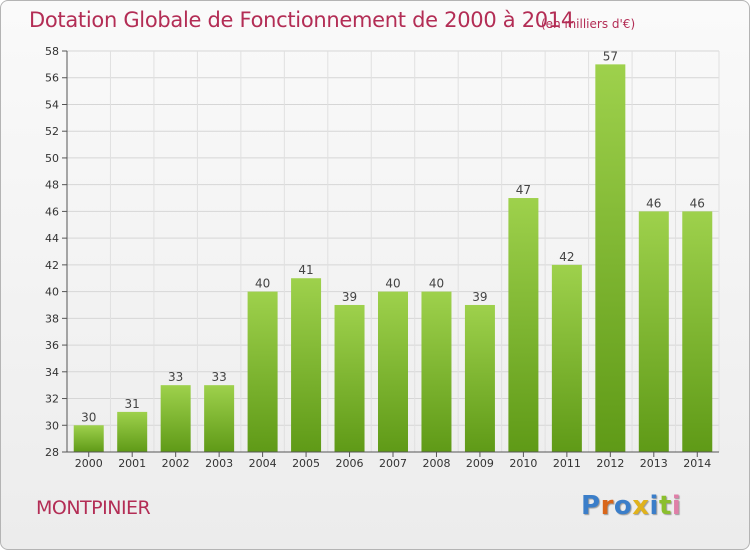 Image resolution: width=750 pixels, height=550 pixels. What do you see at coordinates (52, 425) in the screenshot?
I see `y-tick-label: 30` at bounding box center [52, 425].